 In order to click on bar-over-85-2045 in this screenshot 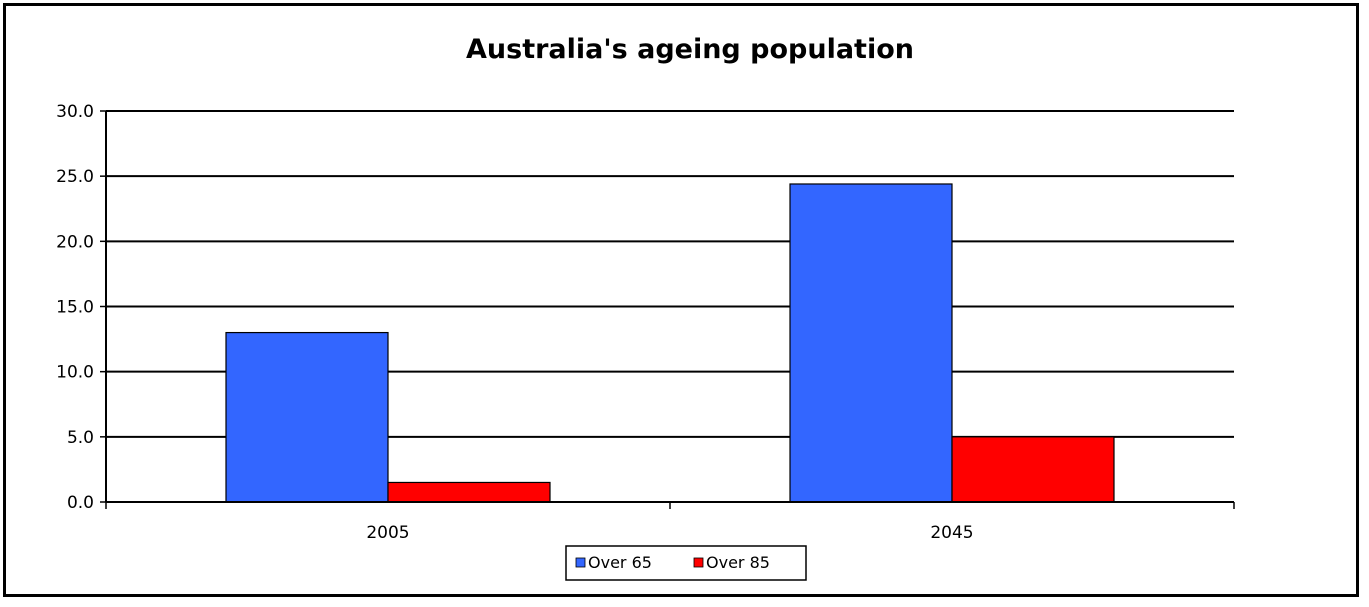, I will do `click(1033, 469)`.